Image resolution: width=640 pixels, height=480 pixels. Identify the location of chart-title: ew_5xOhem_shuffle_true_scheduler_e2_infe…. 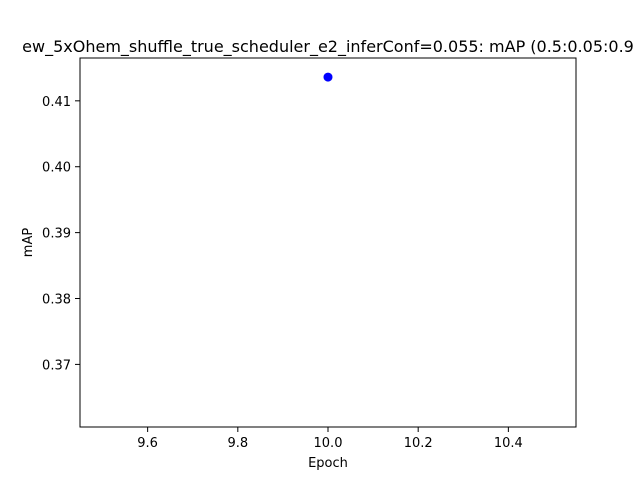
(328, 47).